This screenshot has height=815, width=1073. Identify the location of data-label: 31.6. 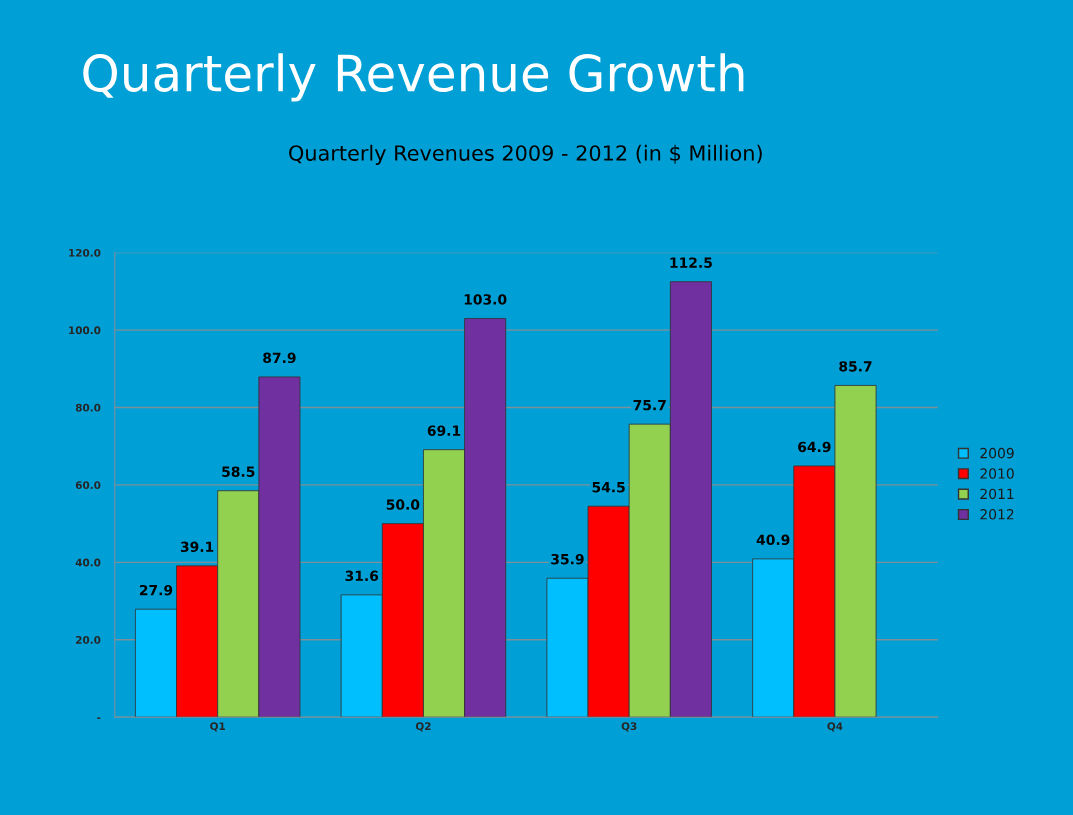
(362, 576).